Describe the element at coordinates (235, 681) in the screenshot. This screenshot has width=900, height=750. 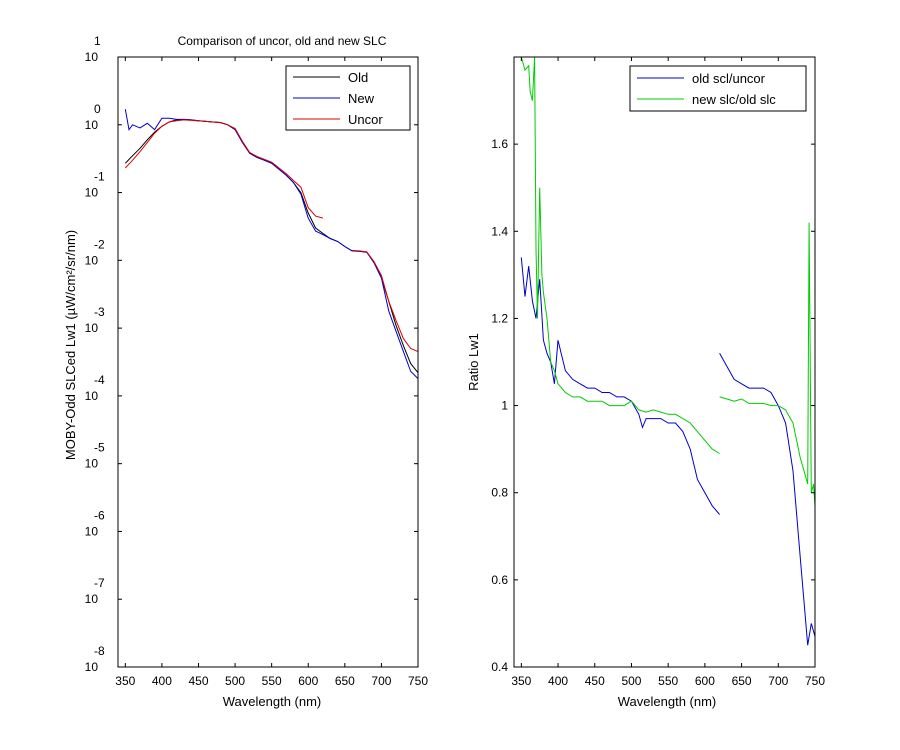
I see `left-x-tick-label: 500` at that location.